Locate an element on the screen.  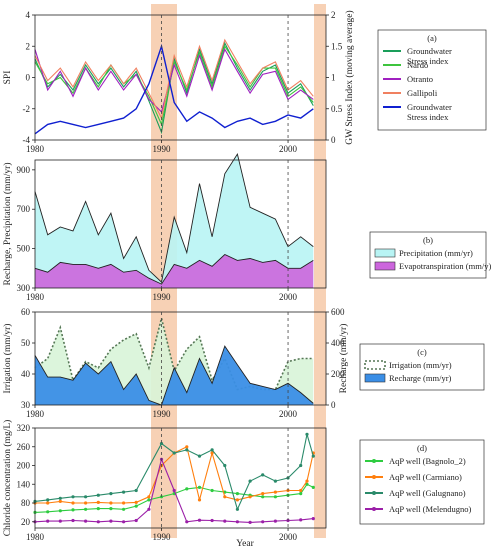
ytick-label-a: 4 is located at coordinates (28, 15).